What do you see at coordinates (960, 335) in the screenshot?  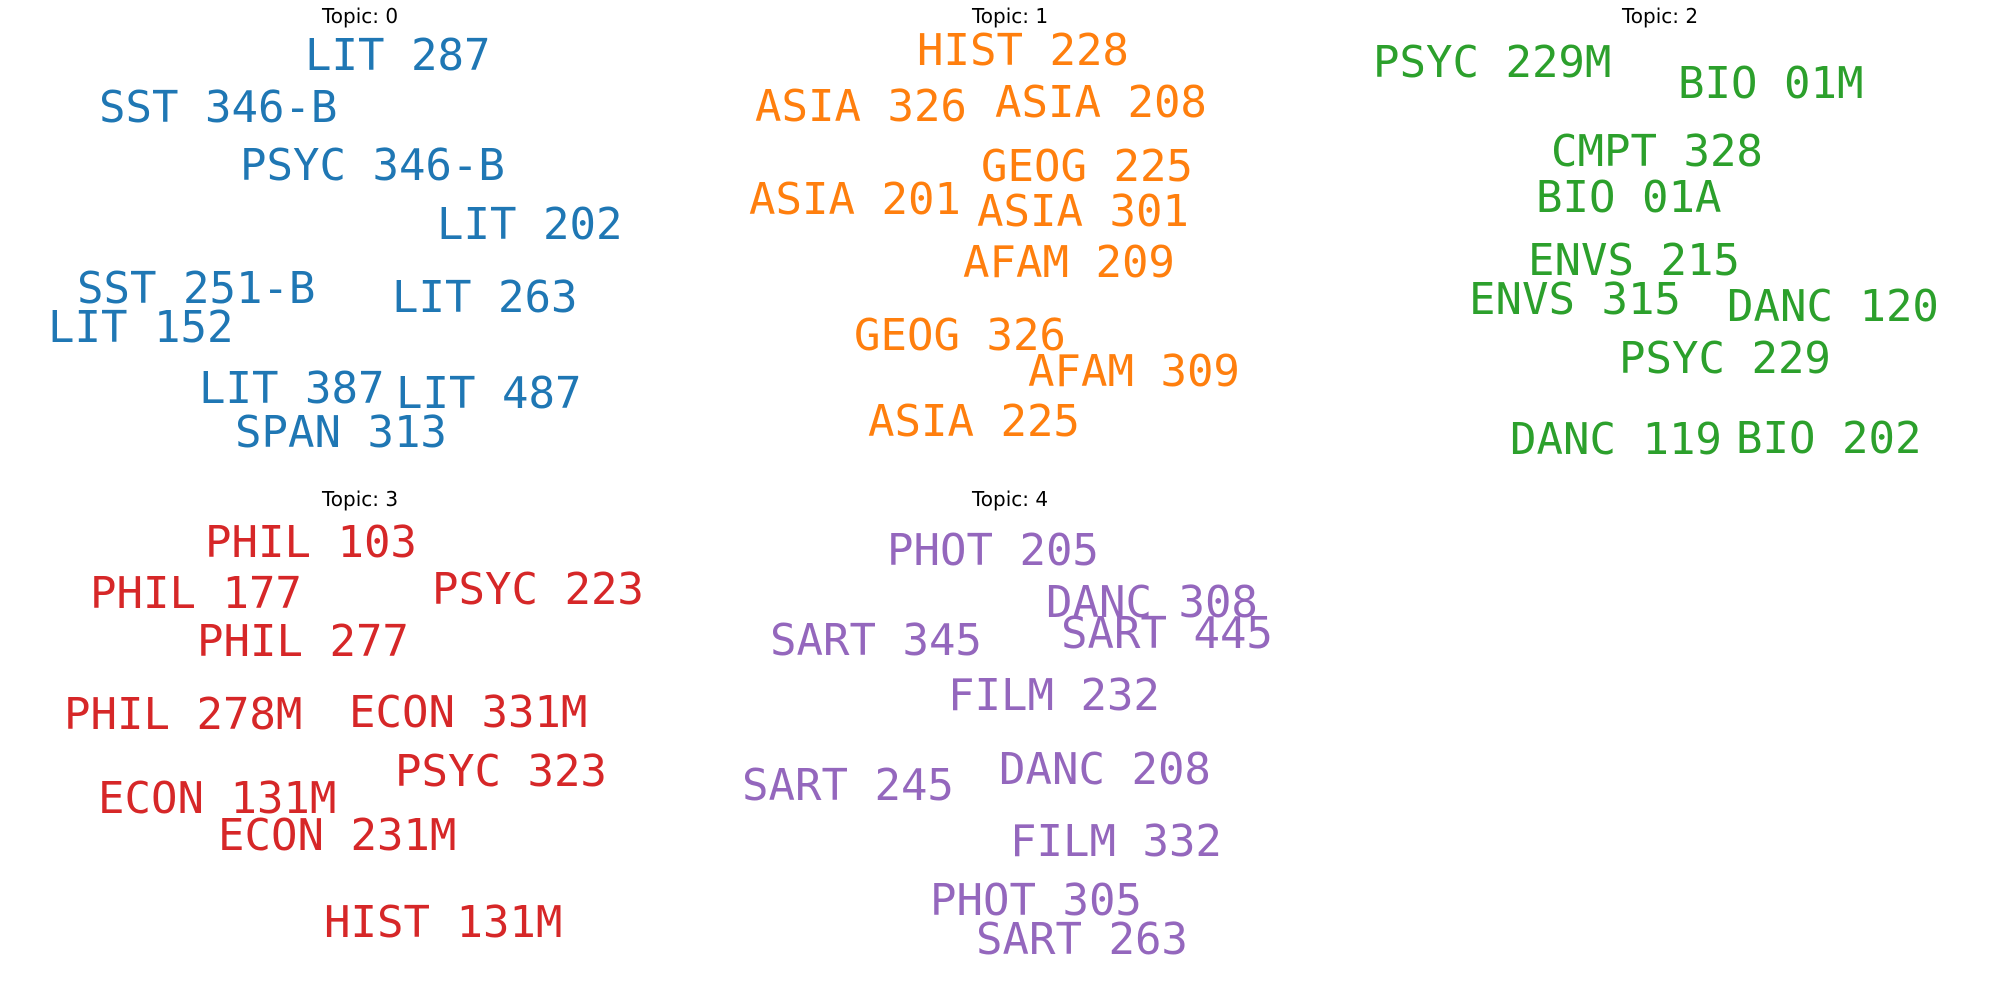 I see `word-cloud-term: GEOG 326` at bounding box center [960, 335].